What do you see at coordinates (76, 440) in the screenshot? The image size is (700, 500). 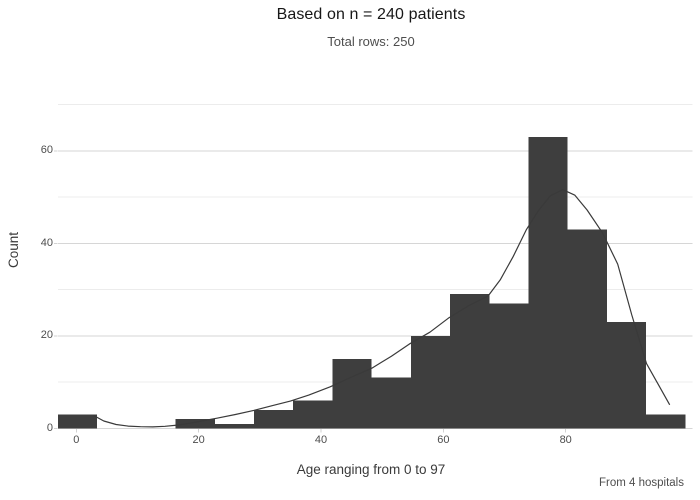 I see `x-tick-label: 0` at bounding box center [76, 440].